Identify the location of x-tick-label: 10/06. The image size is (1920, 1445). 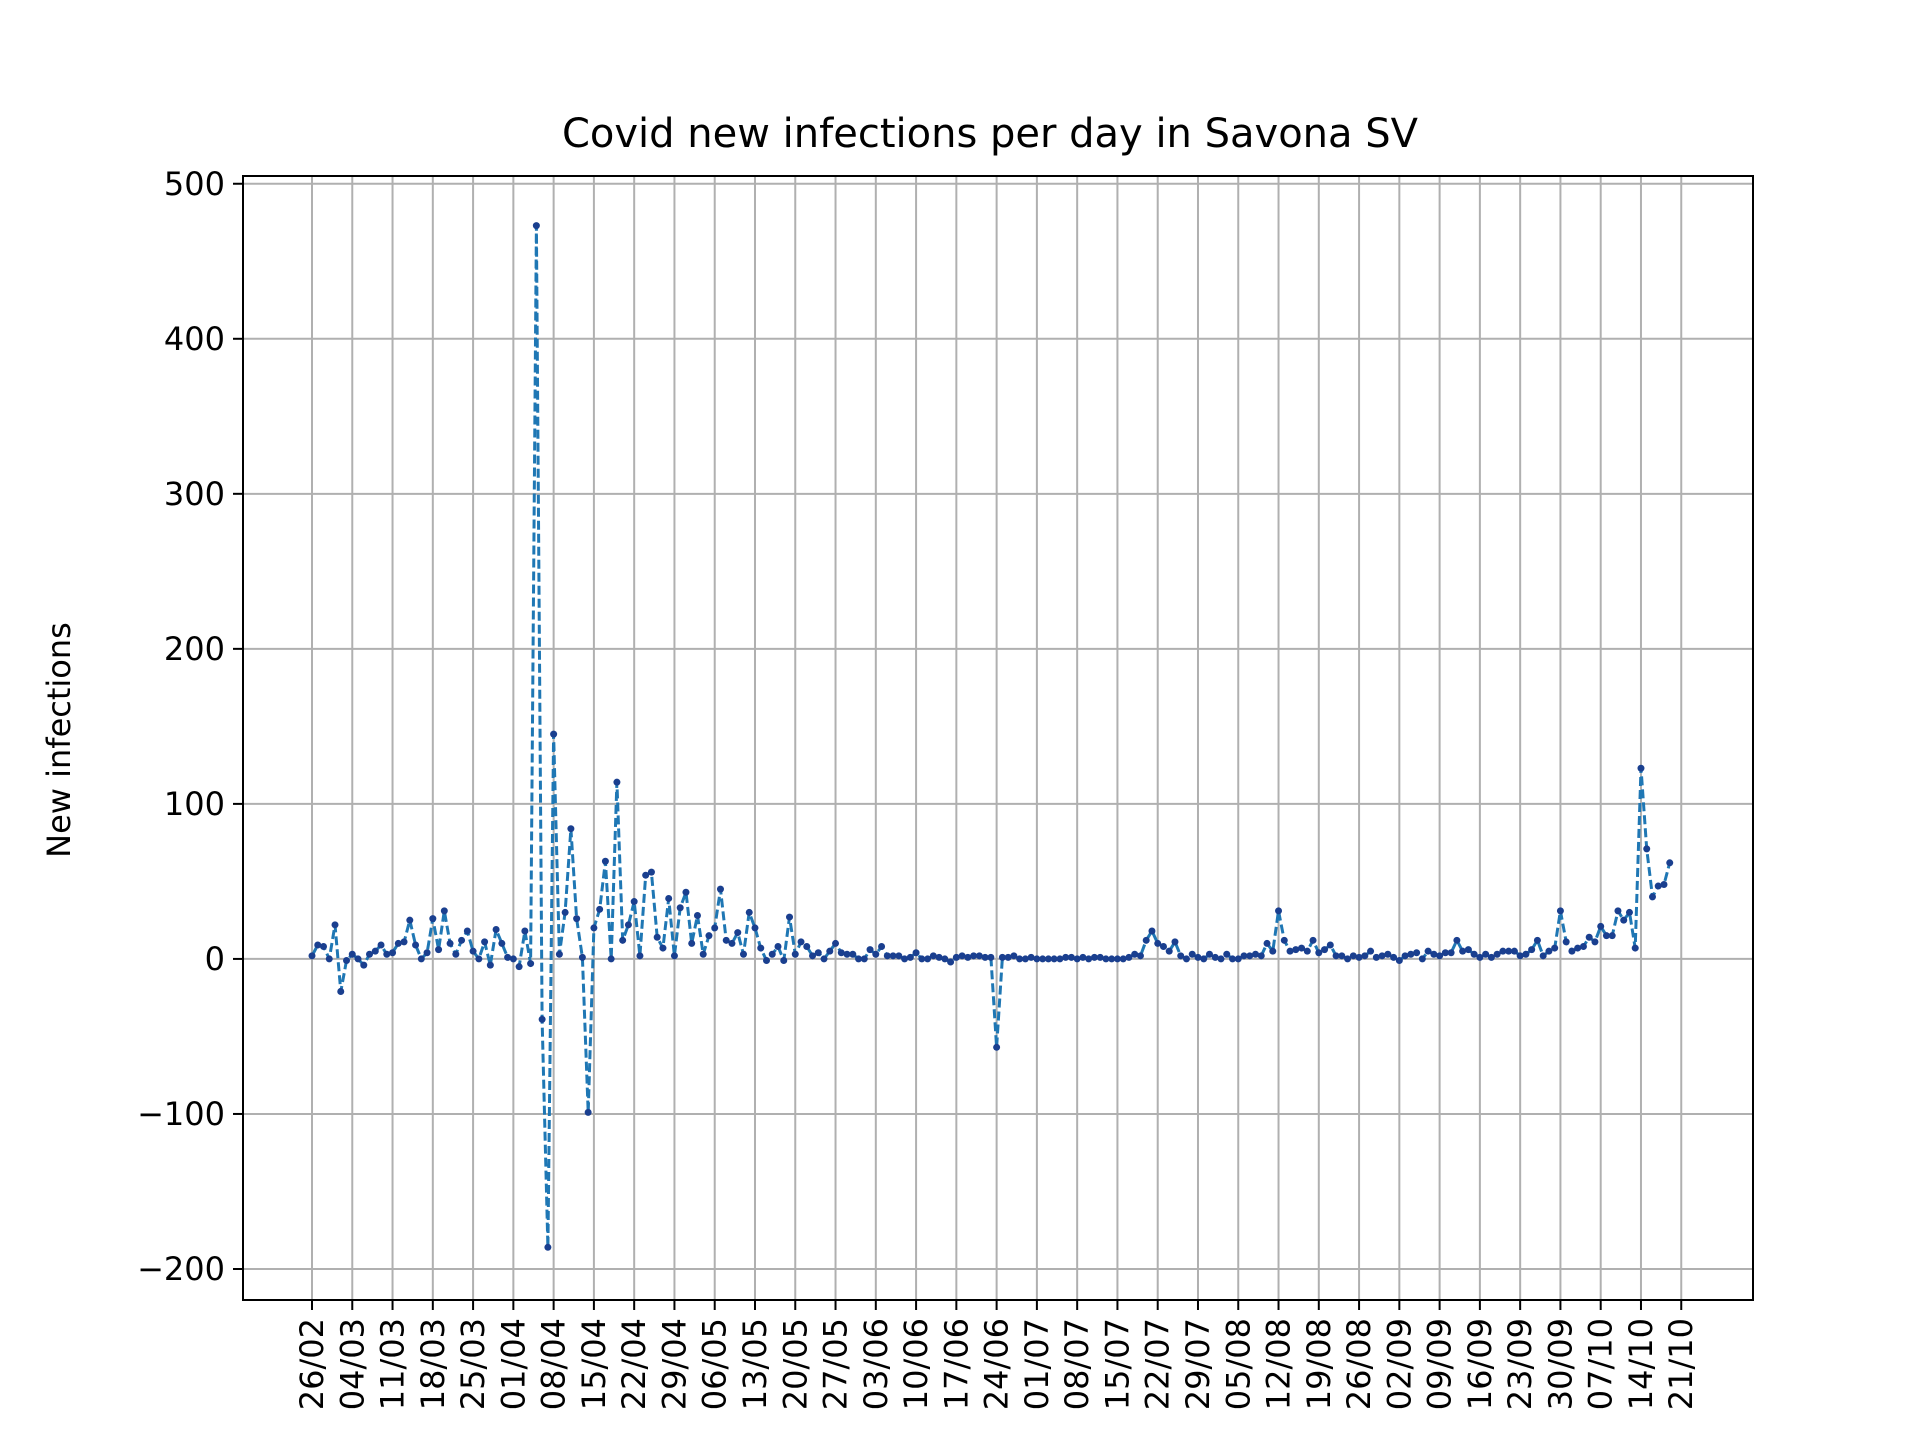
(916, 1364).